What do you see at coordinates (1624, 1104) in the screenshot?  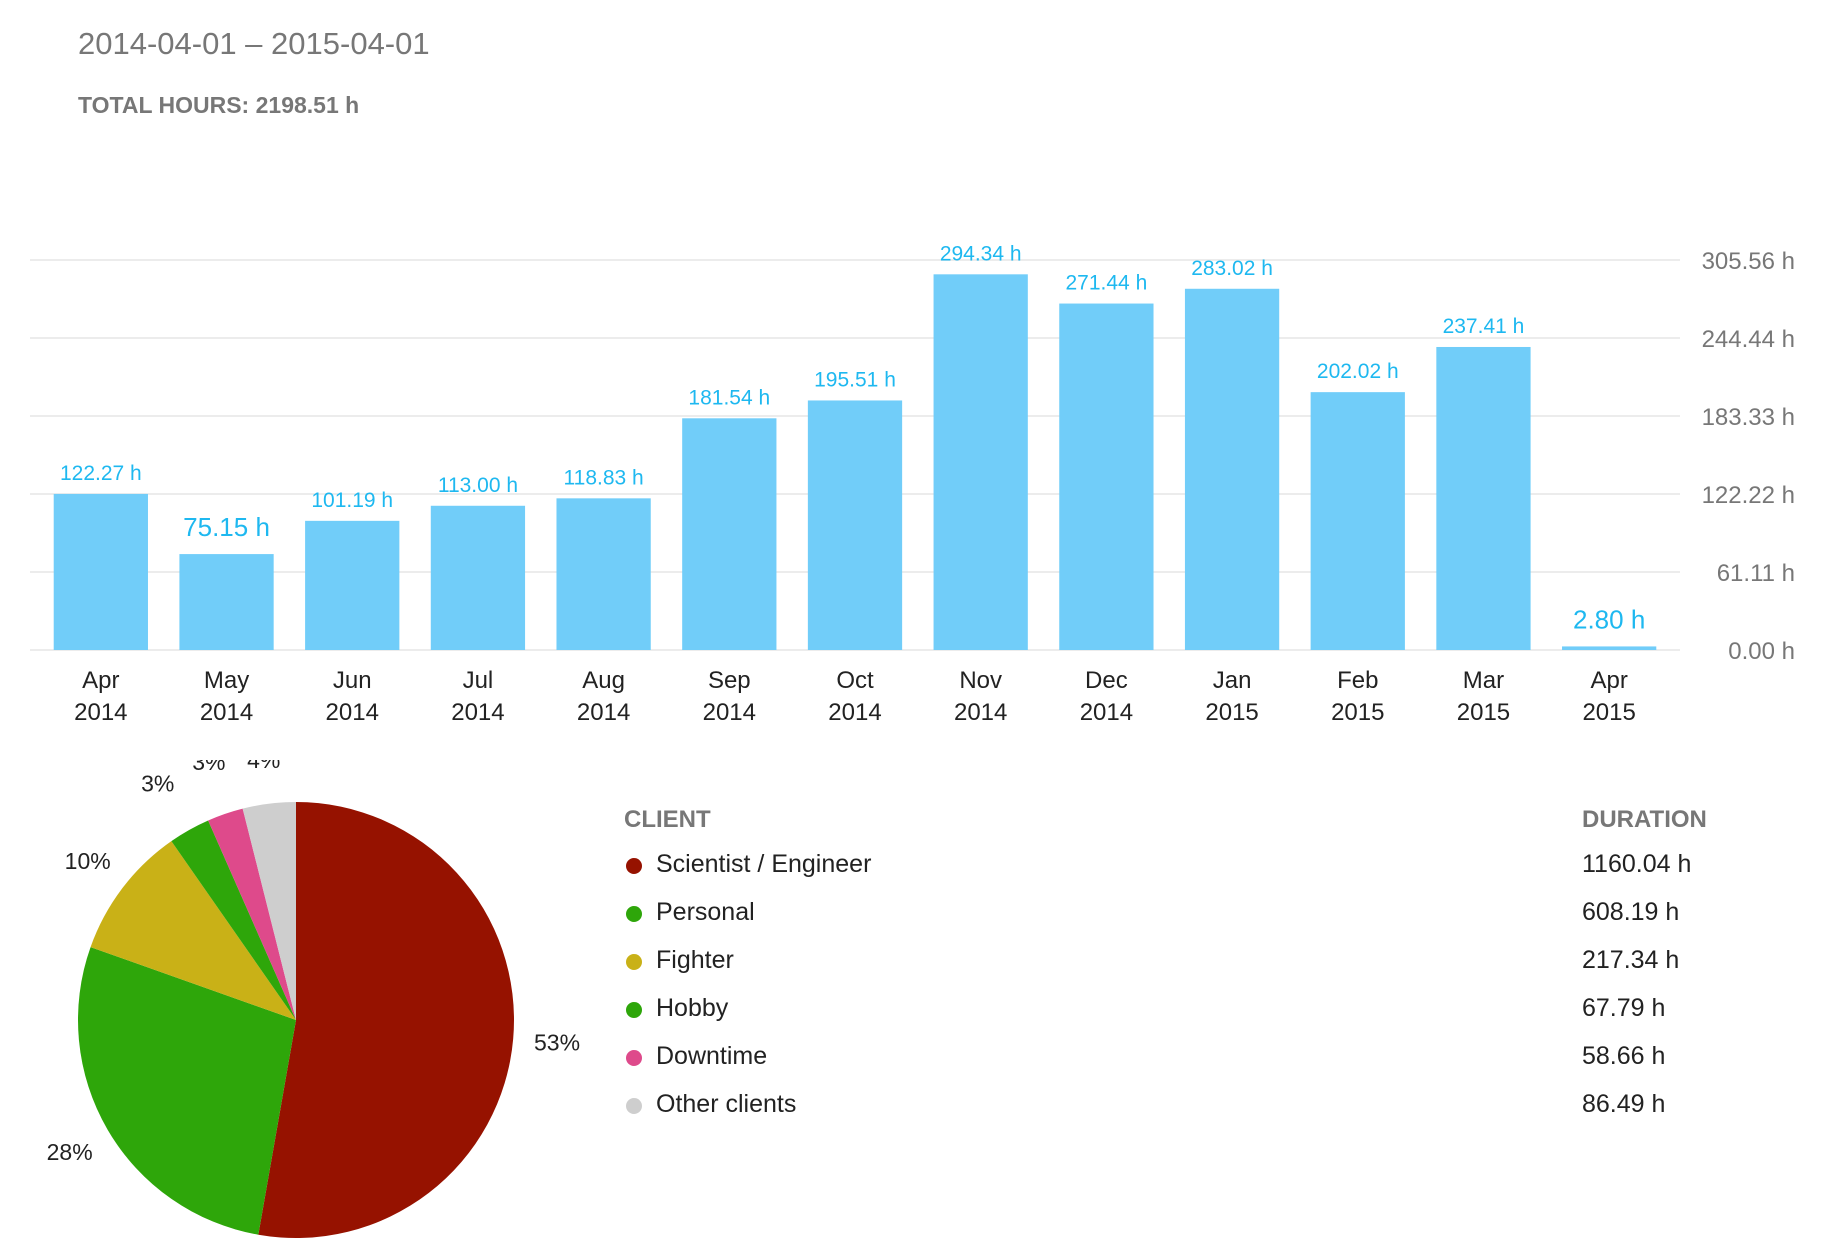 I see `client-duration: 86.49 h` at bounding box center [1624, 1104].